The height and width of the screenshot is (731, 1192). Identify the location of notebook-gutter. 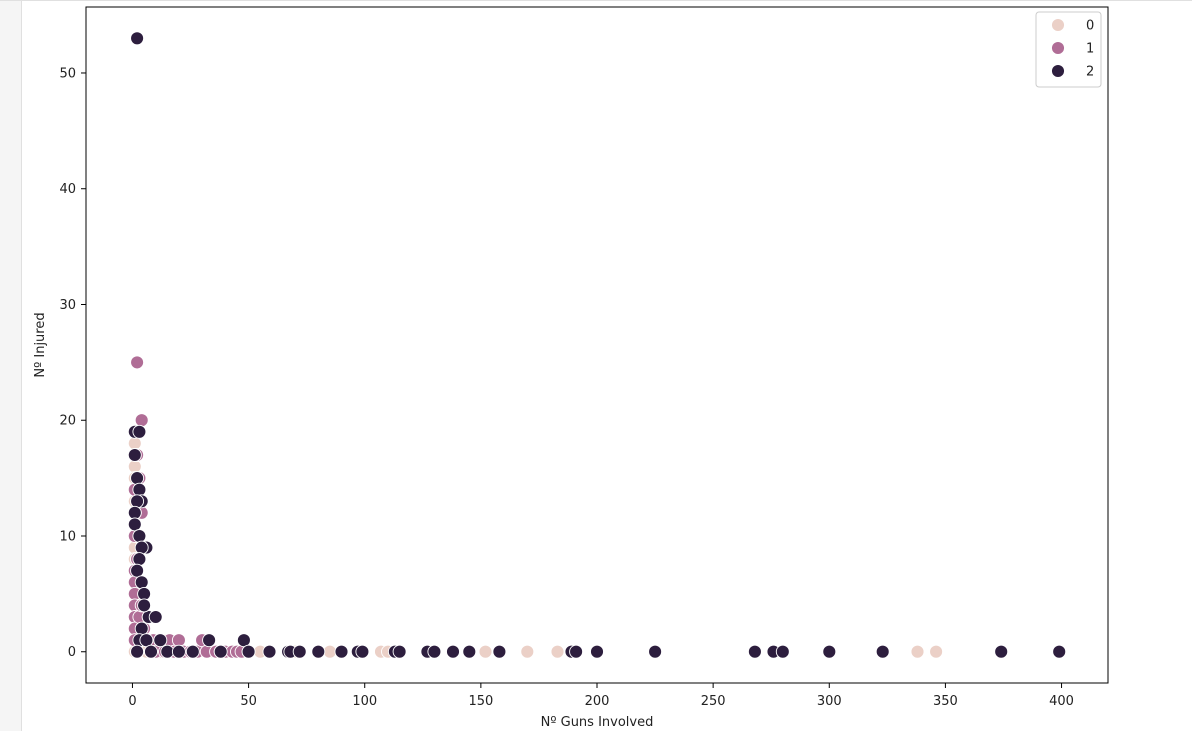
(11, 365).